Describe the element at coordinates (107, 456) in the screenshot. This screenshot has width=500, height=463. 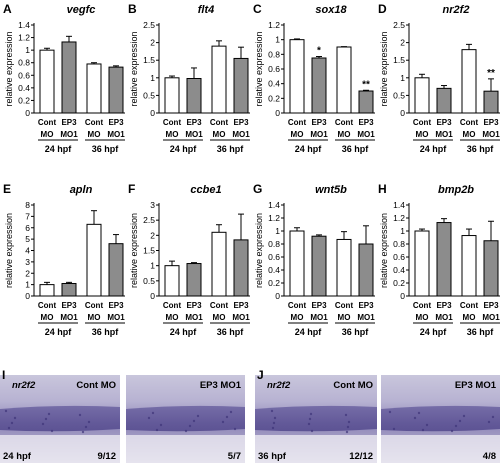
I see `ish-count-label: 9/12` at that location.